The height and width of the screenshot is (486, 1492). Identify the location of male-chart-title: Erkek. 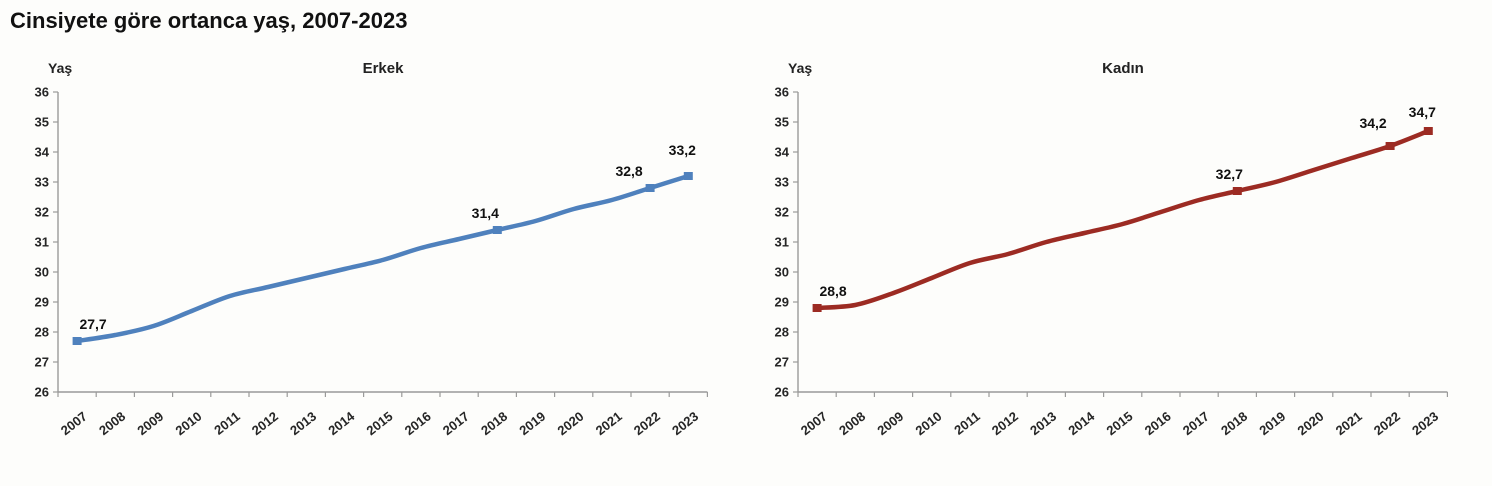
(383, 68).